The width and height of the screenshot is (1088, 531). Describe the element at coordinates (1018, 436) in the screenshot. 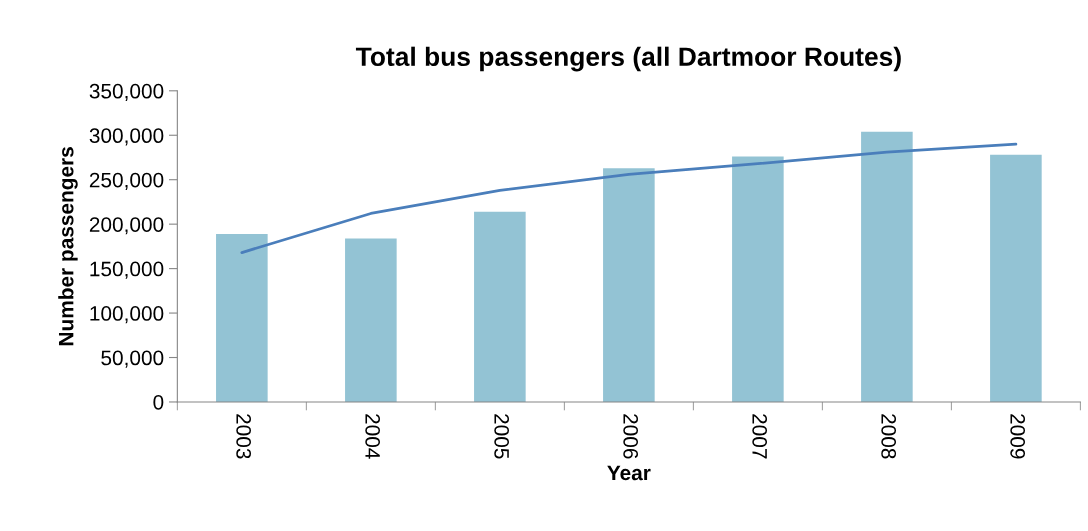

I see `x-tick-label: 2009` at that location.